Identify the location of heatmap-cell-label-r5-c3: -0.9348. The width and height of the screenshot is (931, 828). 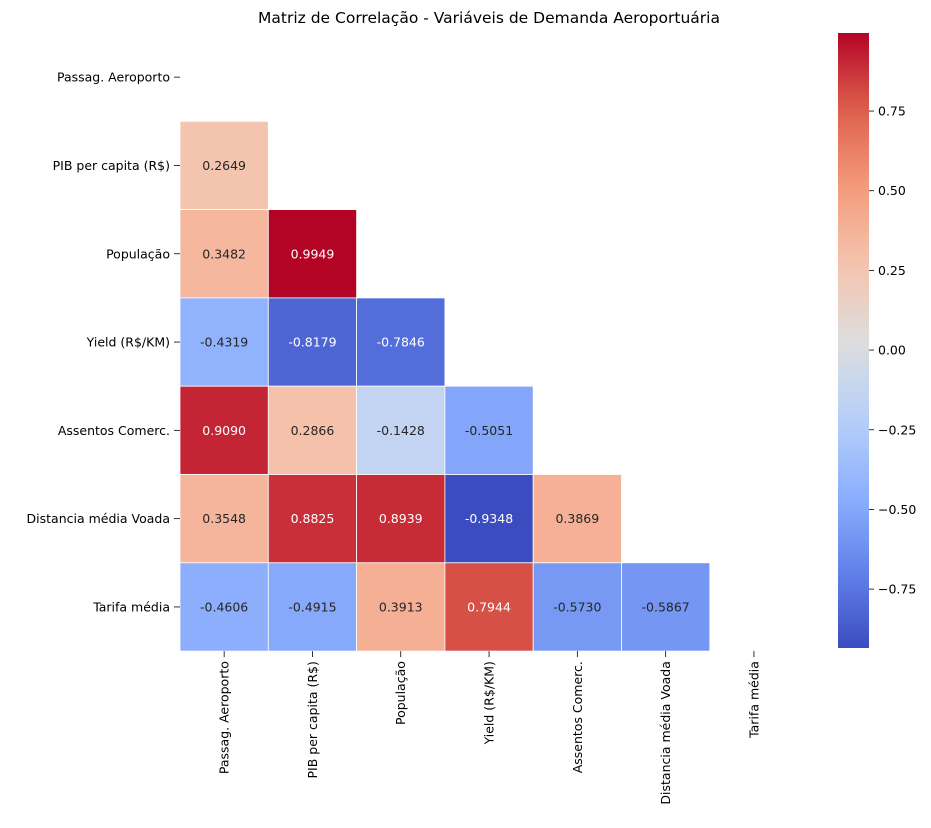
(489, 518).